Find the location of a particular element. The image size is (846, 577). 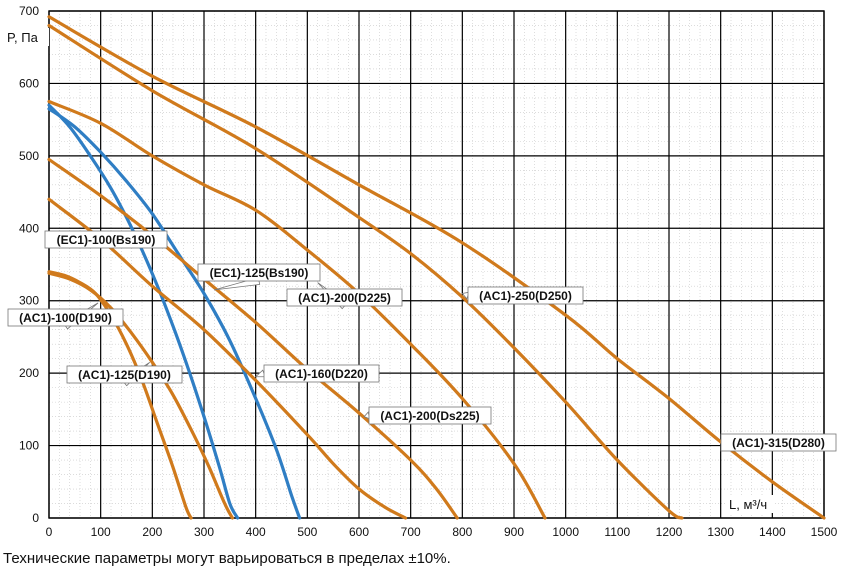

x-tick-label: 100 is located at coordinates (101, 532).